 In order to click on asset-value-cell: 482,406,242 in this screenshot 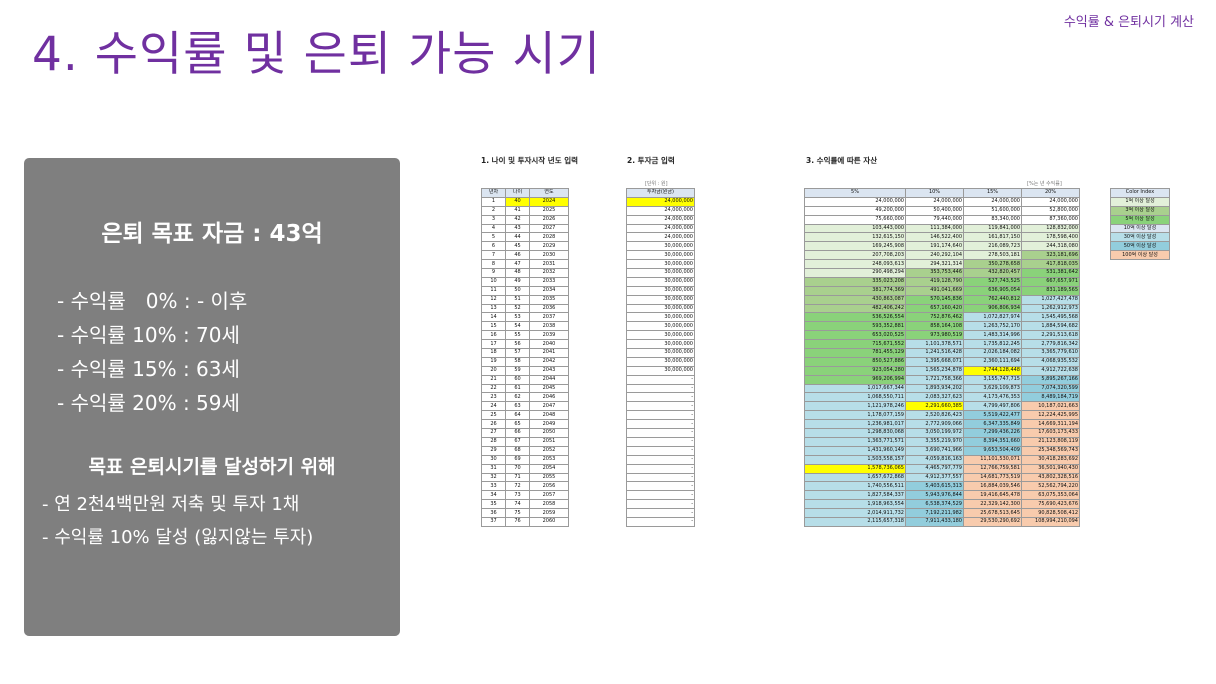, I will do `click(855, 308)`.